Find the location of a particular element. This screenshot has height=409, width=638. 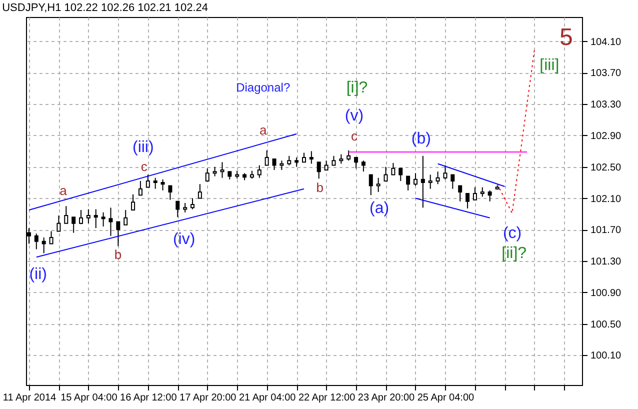

annotation: [i]? is located at coordinates (357, 88).